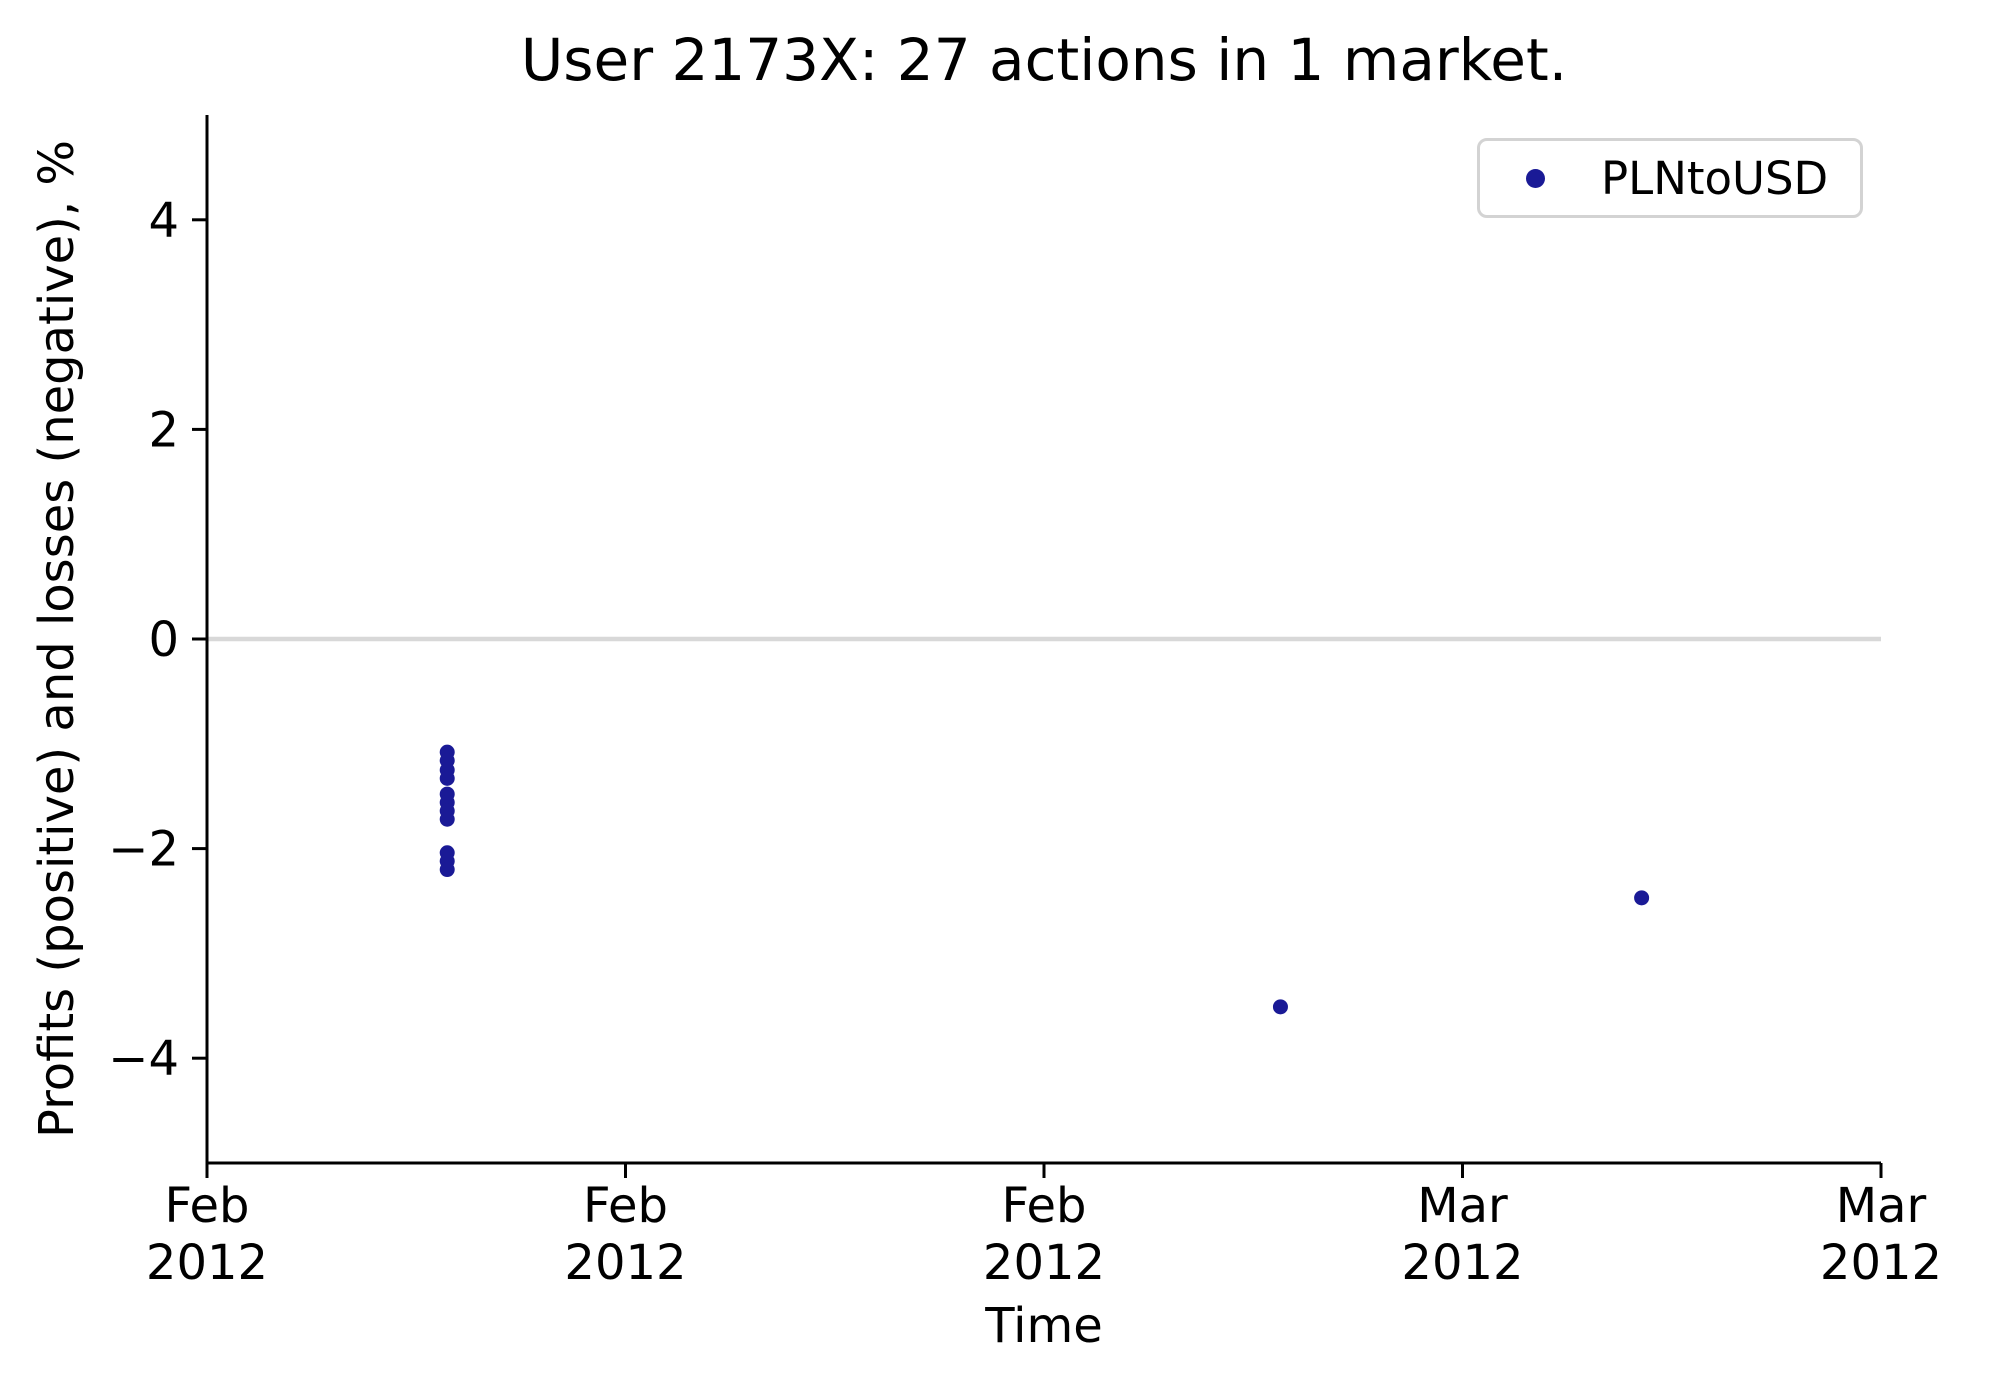 The width and height of the screenshot is (2000, 1400). I want to click on legend-label: PLNtoUSD, so click(1715, 178).